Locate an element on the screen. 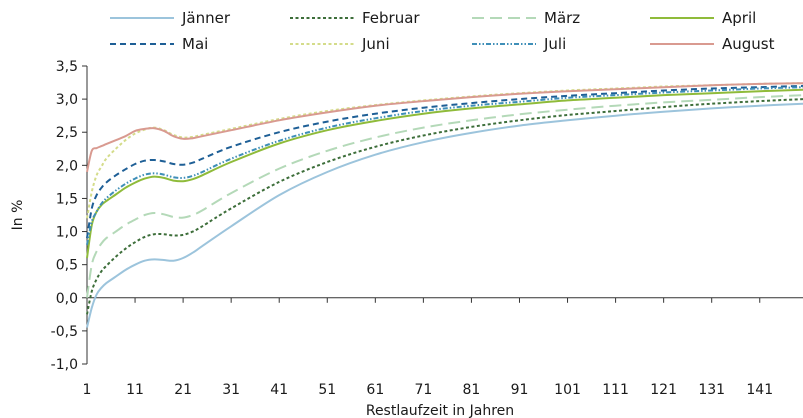 The width and height of the screenshot is (803, 418). x-tick-label: 101 is located at coordinates (567, 390).